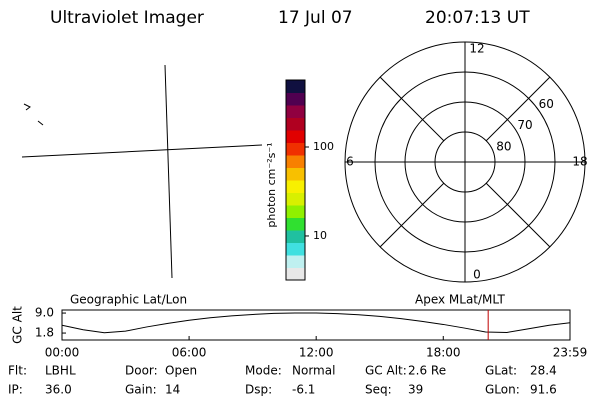 The height and width of the screenshot is (400, 600). What do you see at coordinates (15, 390) in the screenshot?
I see `status-label: IP:` at bounding box center [15, 390].